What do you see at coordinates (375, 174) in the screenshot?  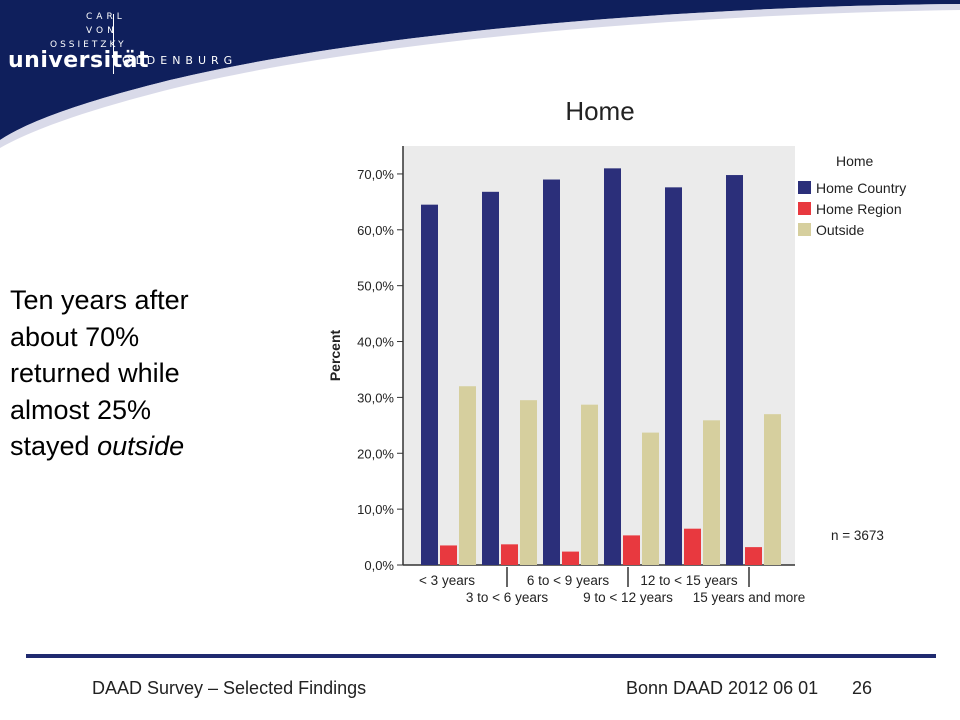 I see `y-tick-label: 70,0%` at bounding box center [375, 174].